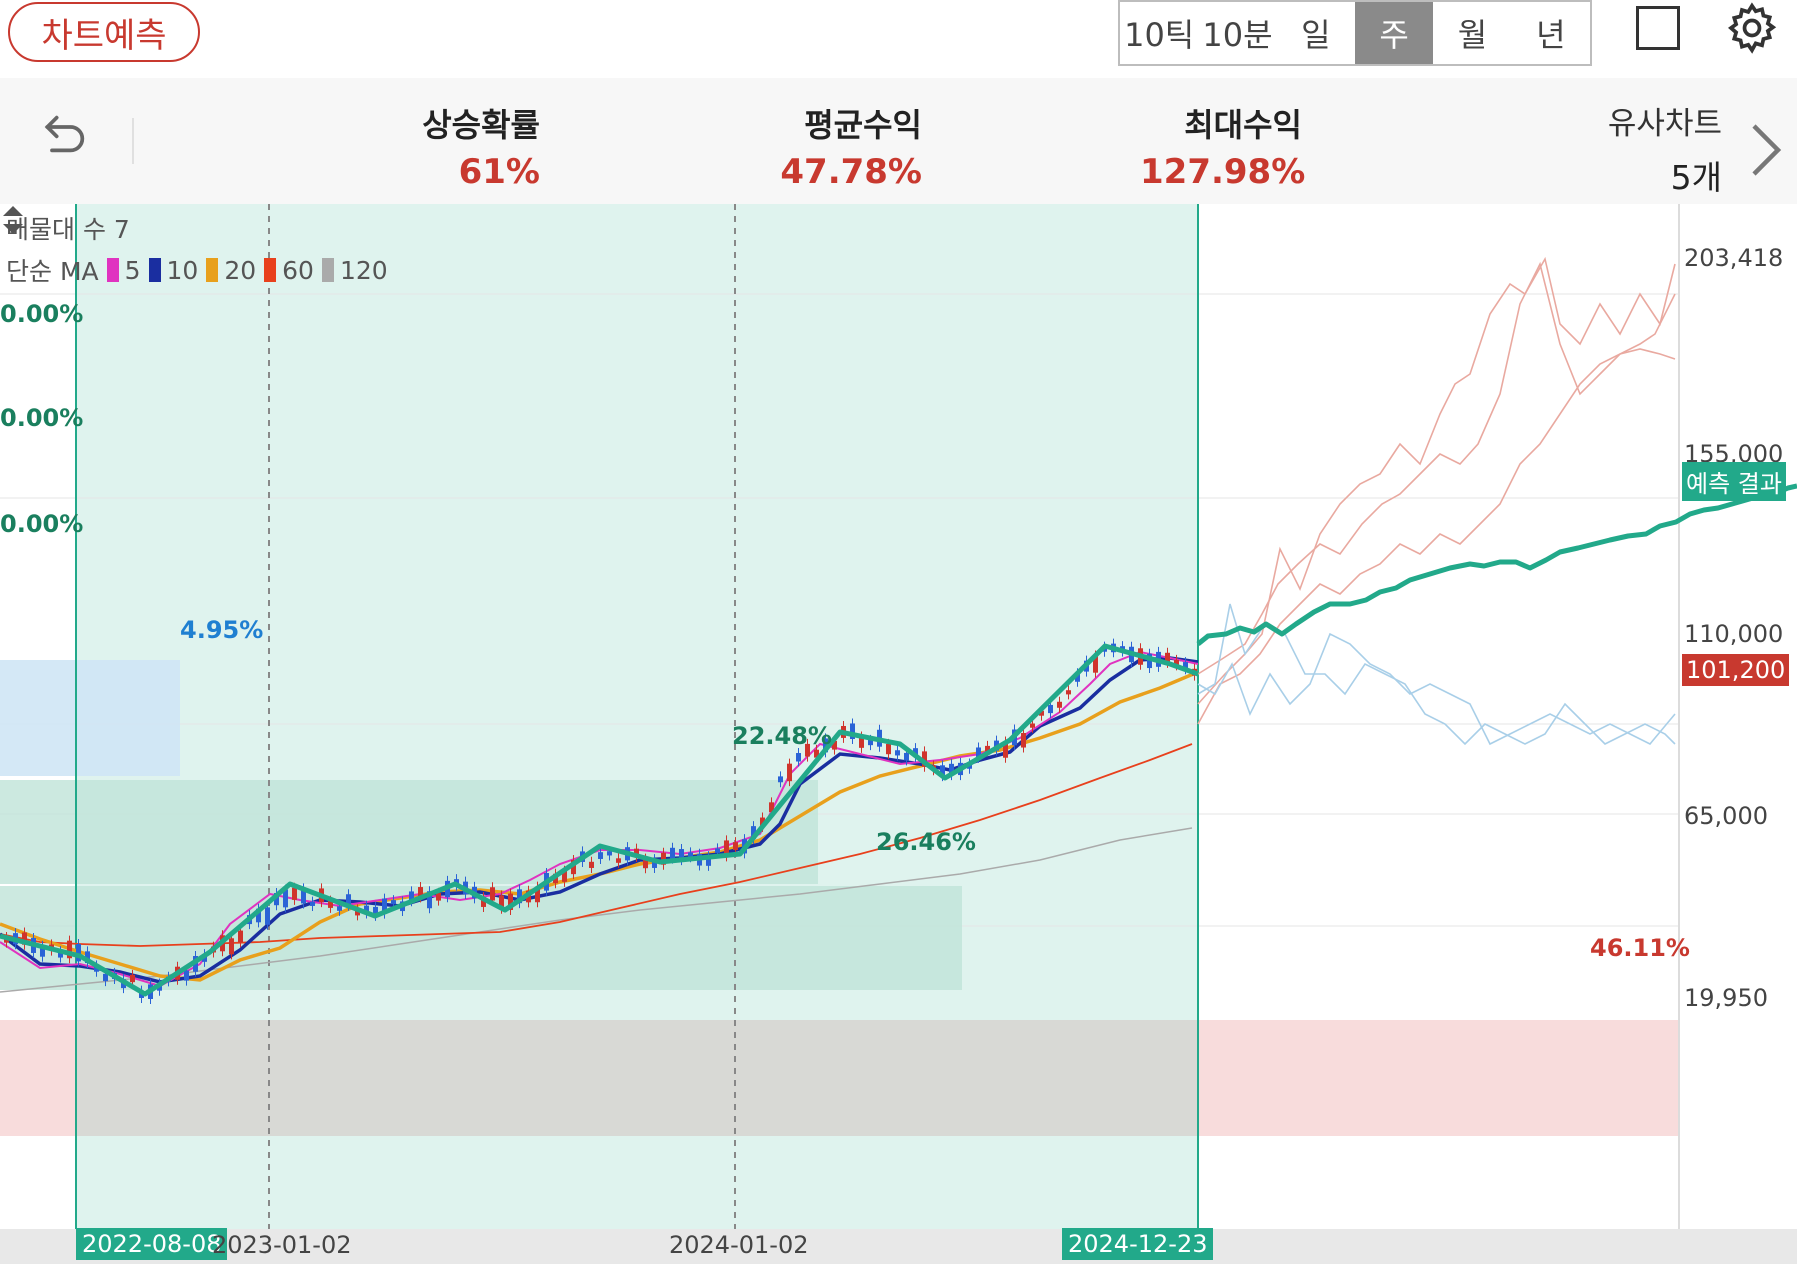 This screenshot has width=1797, height=1264. What do you see at coordinates (152, 1244) in the screenshot?
I see `range-start-date-badge: 2022-08-08` at bounding box center [152, 1244].